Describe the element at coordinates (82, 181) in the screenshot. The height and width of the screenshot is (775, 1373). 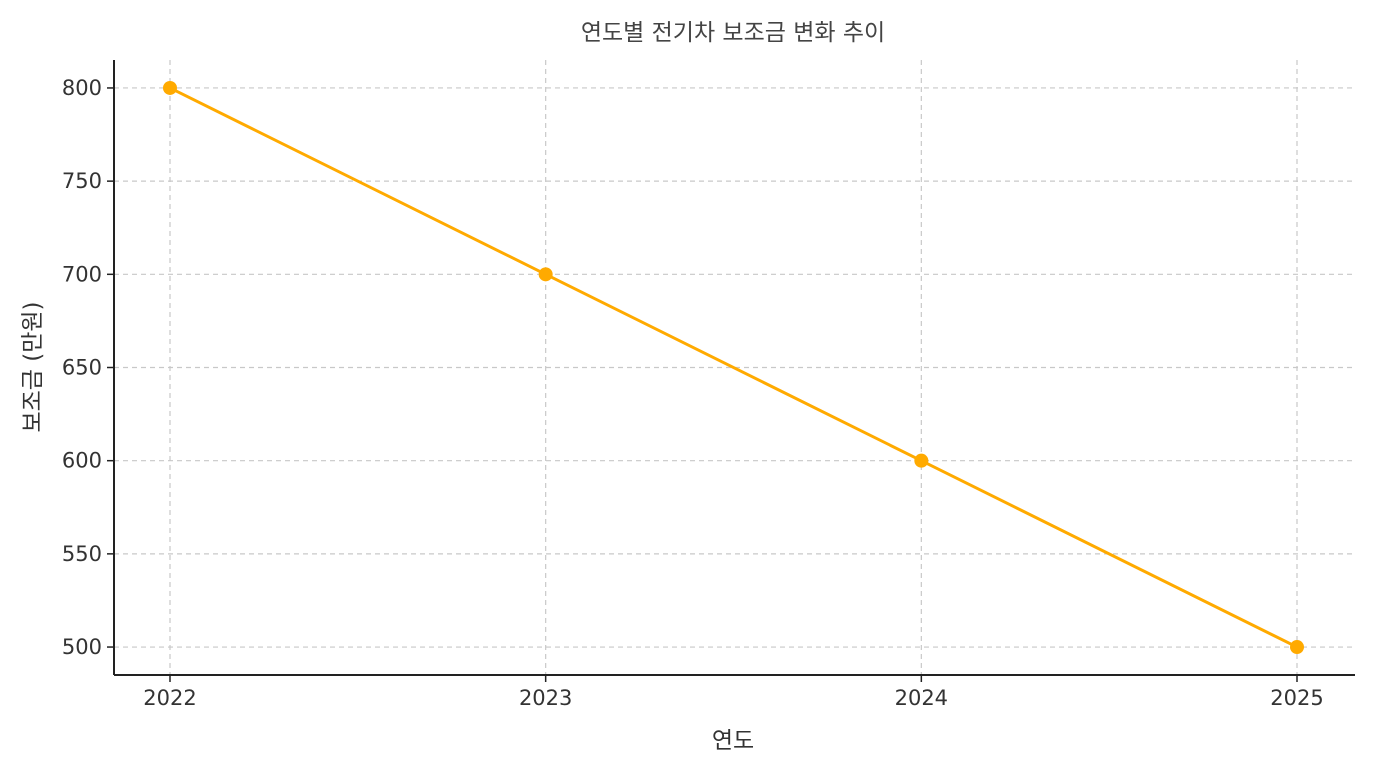
I see `y-tick-label: 750` at that location.